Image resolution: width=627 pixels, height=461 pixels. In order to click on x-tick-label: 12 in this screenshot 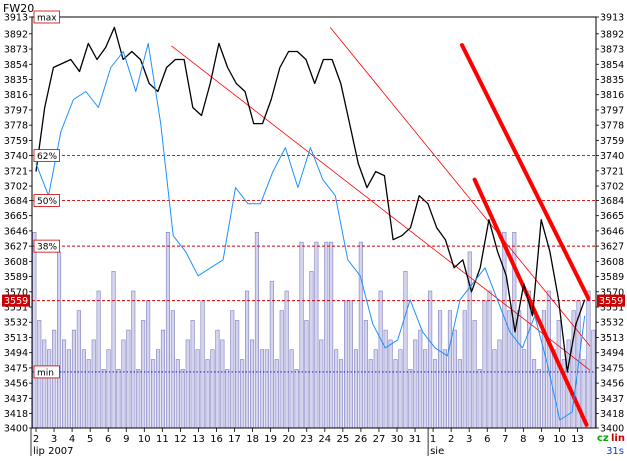, I will do `click(180, 439)`.